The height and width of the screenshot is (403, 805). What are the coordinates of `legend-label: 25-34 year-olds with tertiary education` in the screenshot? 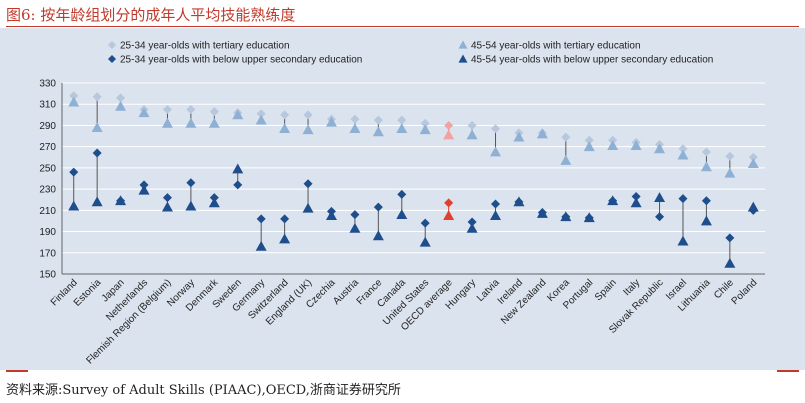 It's located at (205, 46).